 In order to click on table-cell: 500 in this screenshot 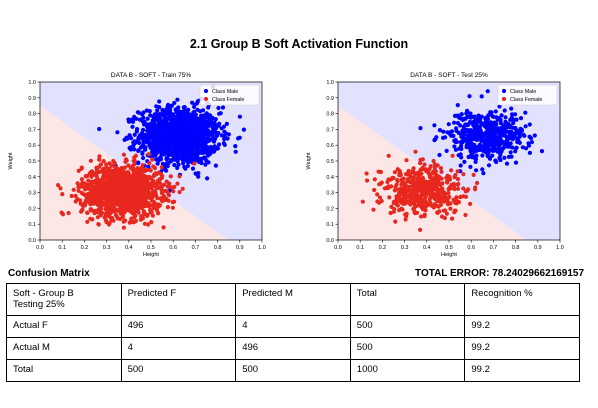, I will do `click(407, 348)`.